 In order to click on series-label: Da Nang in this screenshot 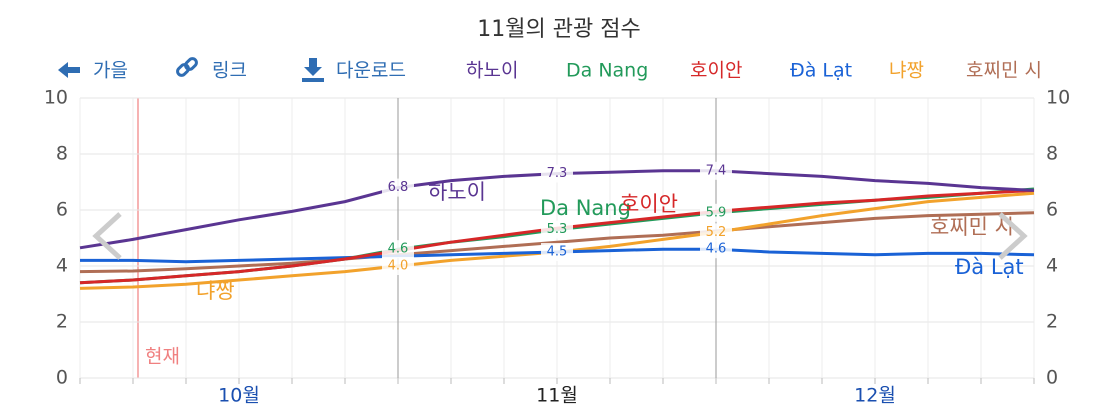, I will do `click(585, 208)`.